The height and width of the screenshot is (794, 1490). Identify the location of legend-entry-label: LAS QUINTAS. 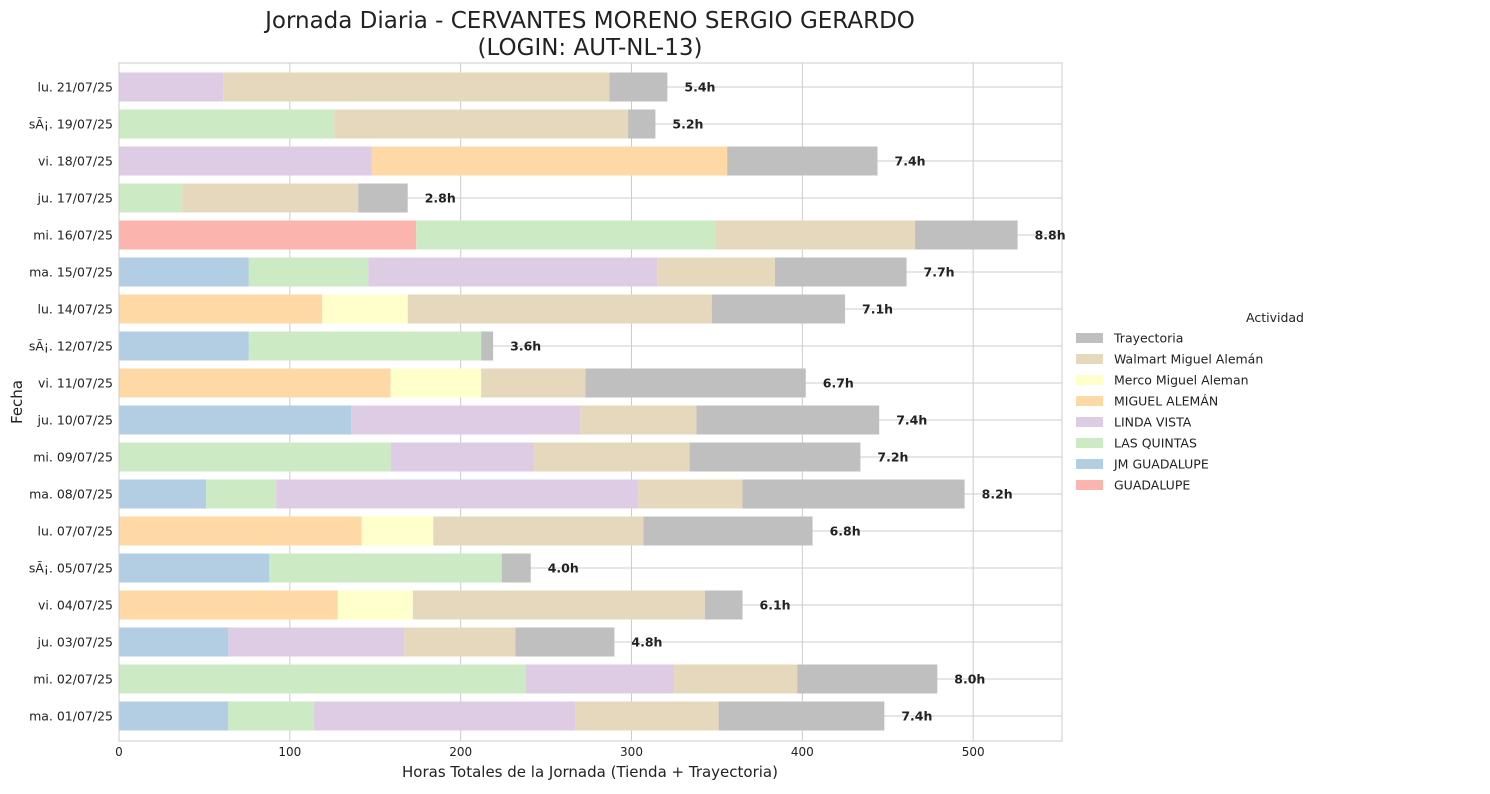
(1155, 443).